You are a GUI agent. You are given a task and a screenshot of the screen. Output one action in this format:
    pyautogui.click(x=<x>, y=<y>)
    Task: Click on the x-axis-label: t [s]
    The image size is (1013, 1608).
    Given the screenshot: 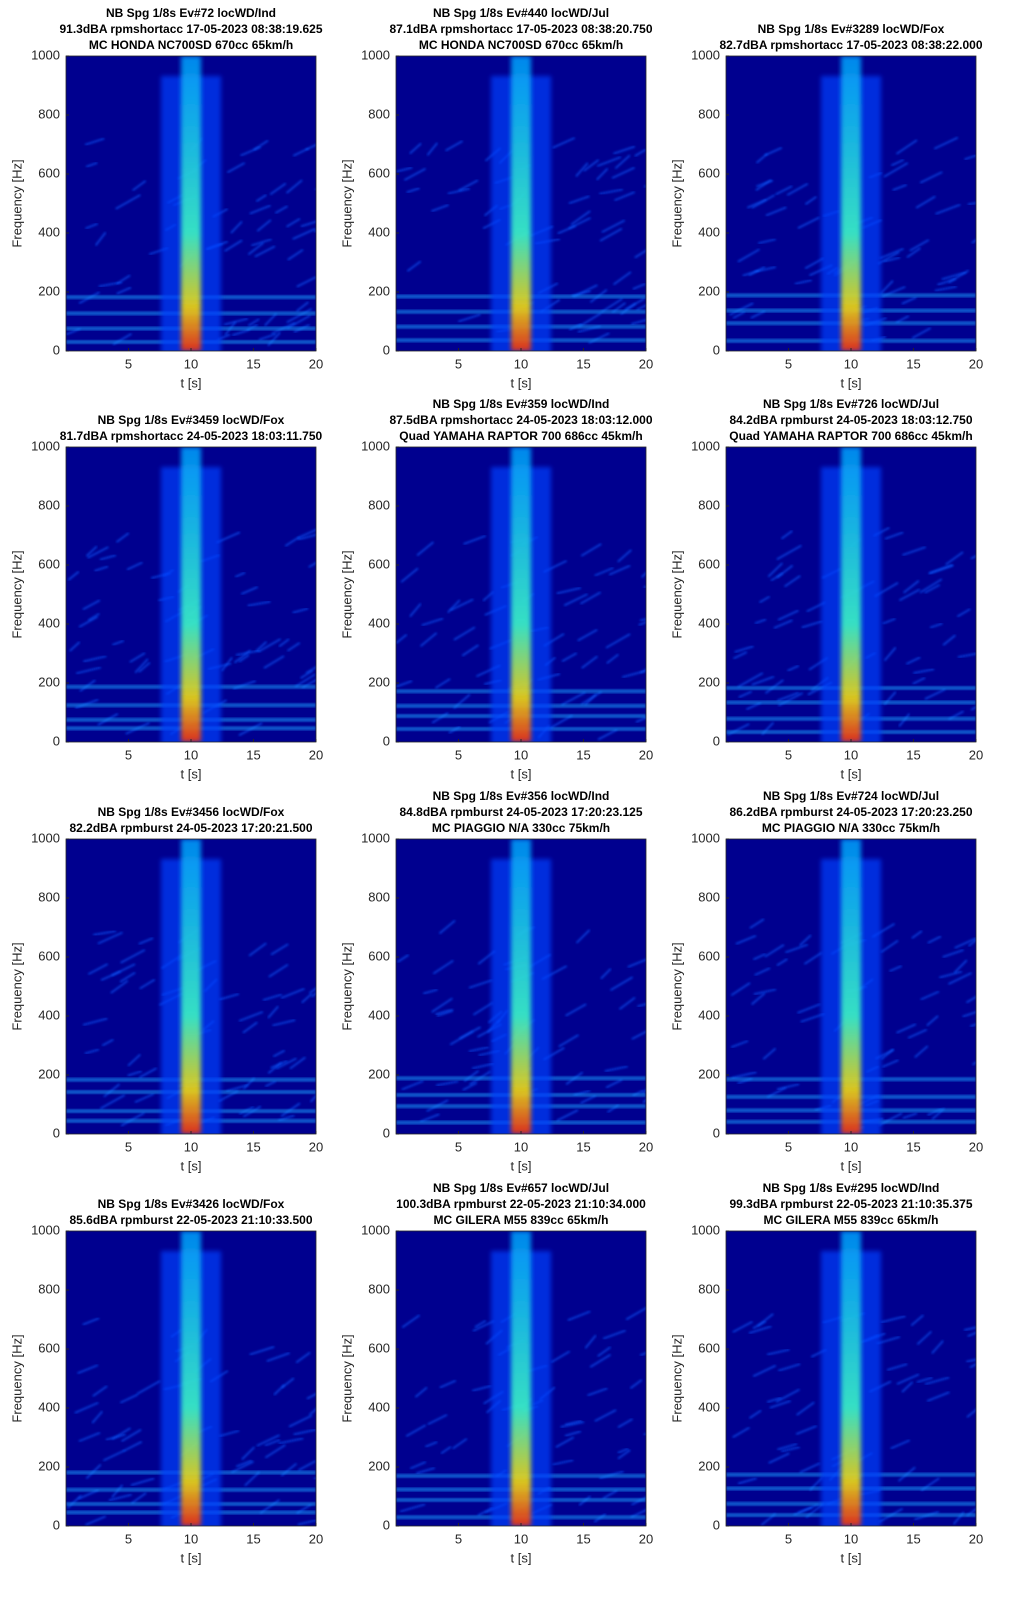 What is the action you would take?
    pyautogui.click(x=191, y=382)
    